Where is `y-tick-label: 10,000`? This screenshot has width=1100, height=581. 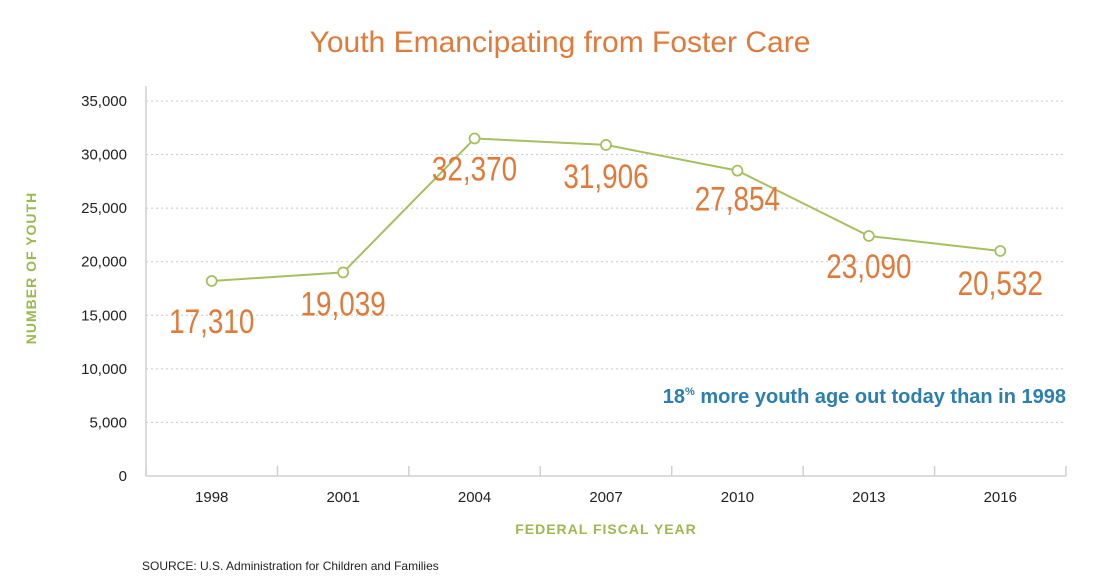
y-tick-label: 10,000 is located at coordinates (104, 369).